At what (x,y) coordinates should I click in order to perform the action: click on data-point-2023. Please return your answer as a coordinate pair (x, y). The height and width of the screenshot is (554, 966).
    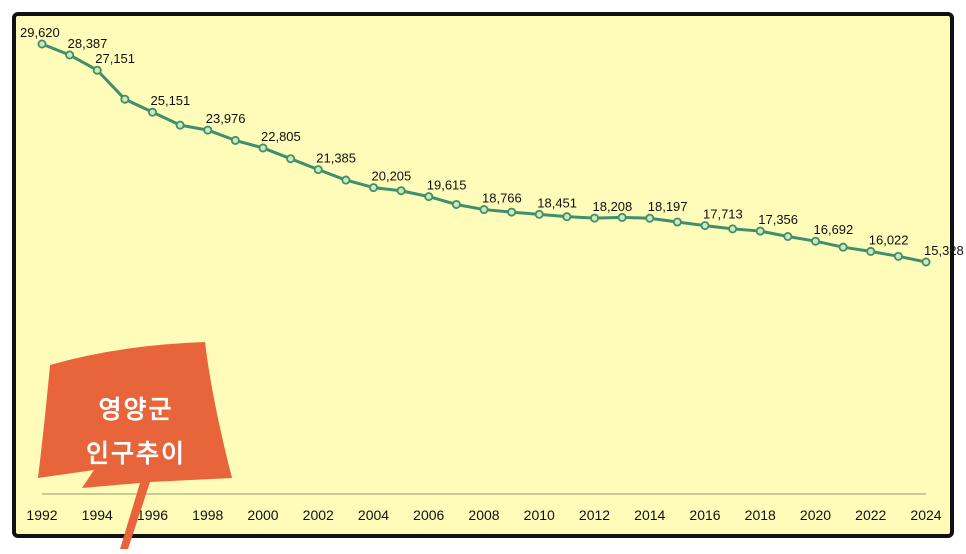
    Looking at the image, I should click on (898, 256).